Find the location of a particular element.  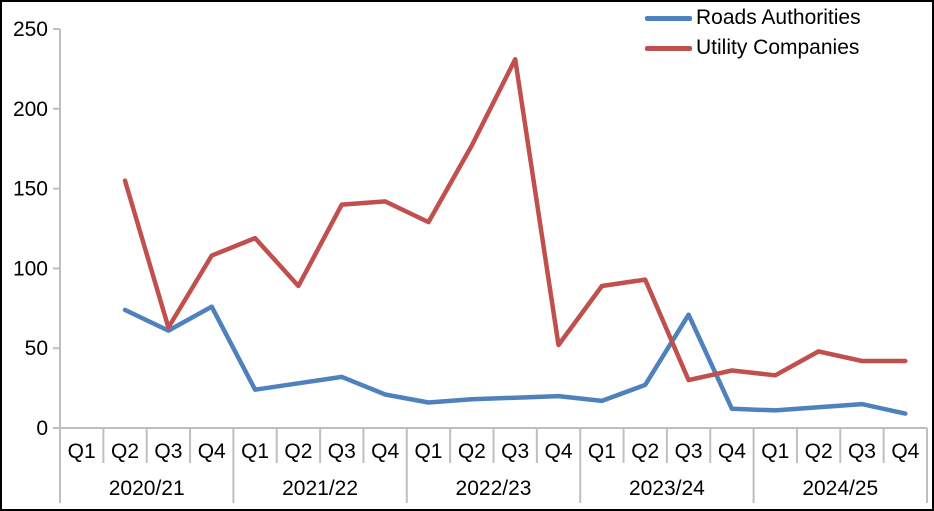

y-axis-tick-label: 150 is located at coordinates (30, 189).